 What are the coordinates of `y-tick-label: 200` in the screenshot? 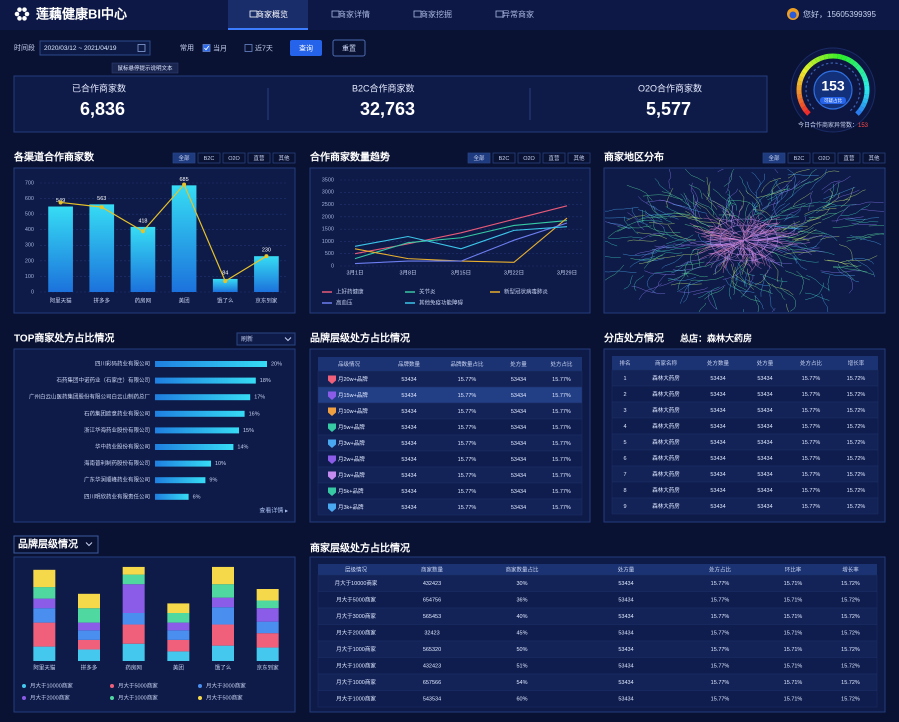 It's located at (29, 261).